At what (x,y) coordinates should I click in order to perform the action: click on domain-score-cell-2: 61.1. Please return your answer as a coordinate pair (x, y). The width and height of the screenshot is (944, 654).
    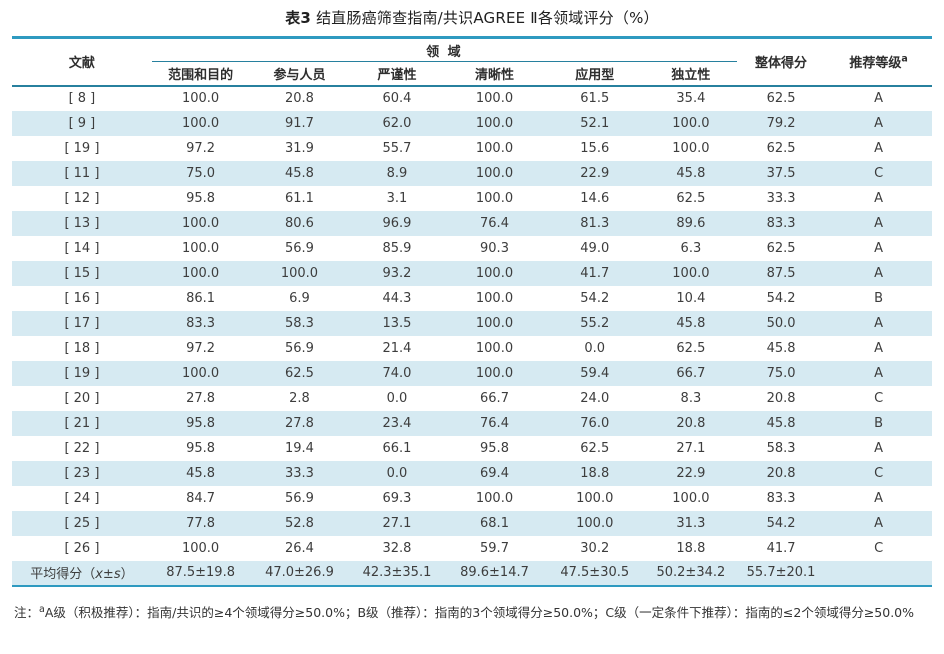
    Looking at the image, I should click on (299, 198).